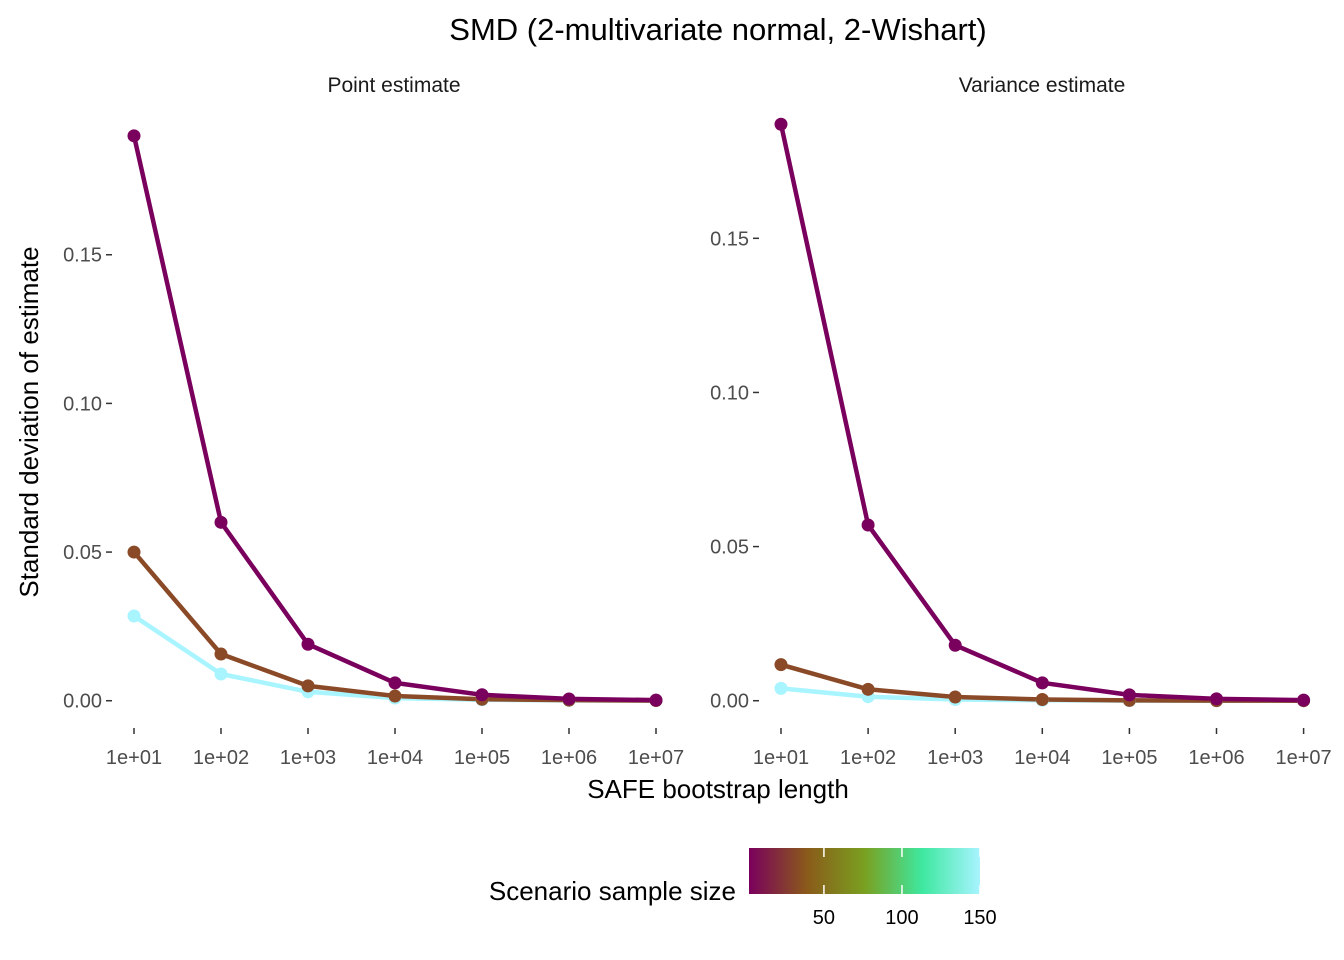  What do you see at coordinates (1042, 85) in the screenshot?
I see `panel-label-variance: Variance estimate` at bounding box center [1042, 85].